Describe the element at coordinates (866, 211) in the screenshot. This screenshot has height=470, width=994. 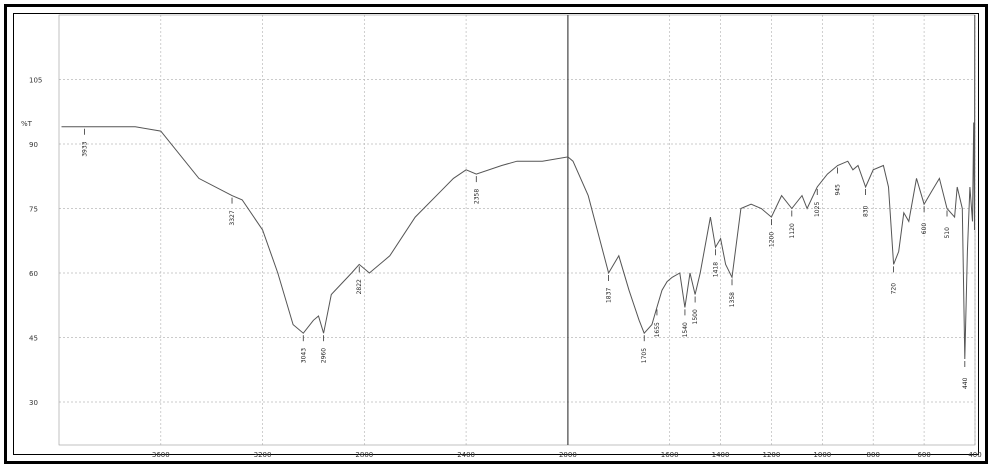
I see `peak-label: 830` at that location.